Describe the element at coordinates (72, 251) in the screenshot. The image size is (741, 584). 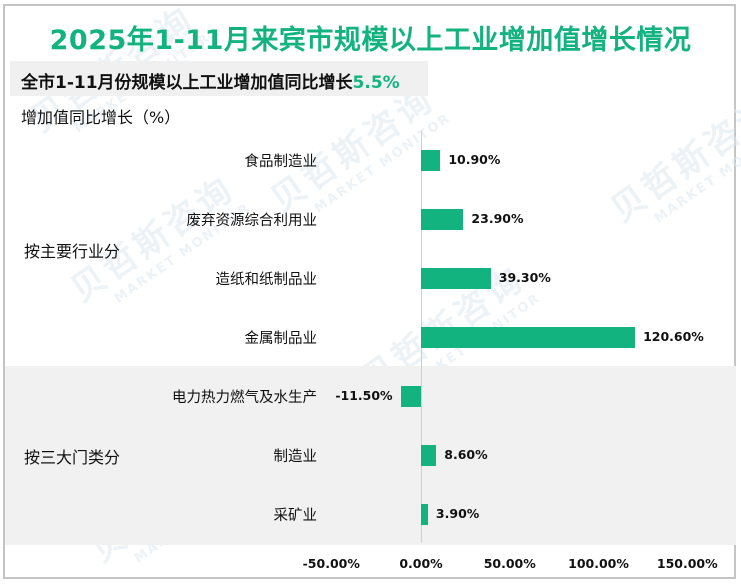
I see `group-label: 按主要行业分` at that location.